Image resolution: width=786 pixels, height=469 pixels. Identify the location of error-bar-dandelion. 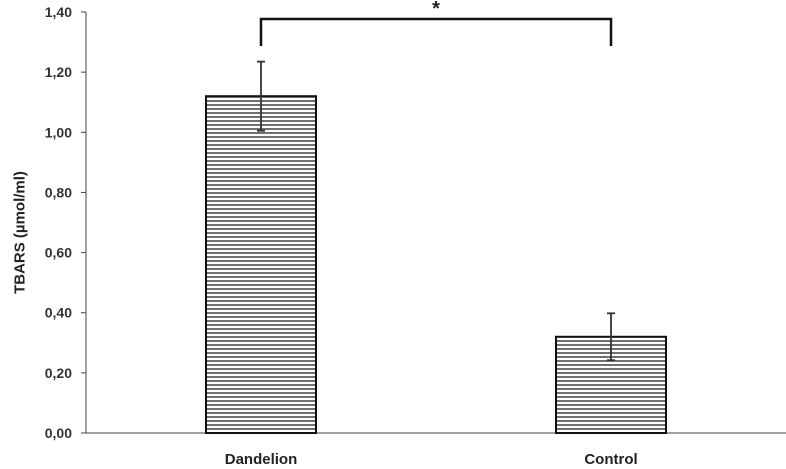
(261, 96).